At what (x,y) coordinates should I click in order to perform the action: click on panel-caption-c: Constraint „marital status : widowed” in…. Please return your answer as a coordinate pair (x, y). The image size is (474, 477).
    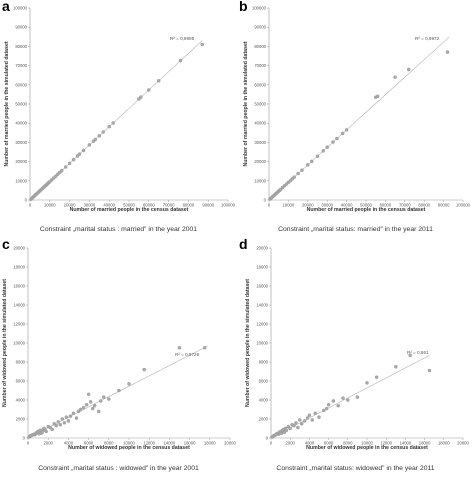
    Looking at the image, I should click on (118, 468).